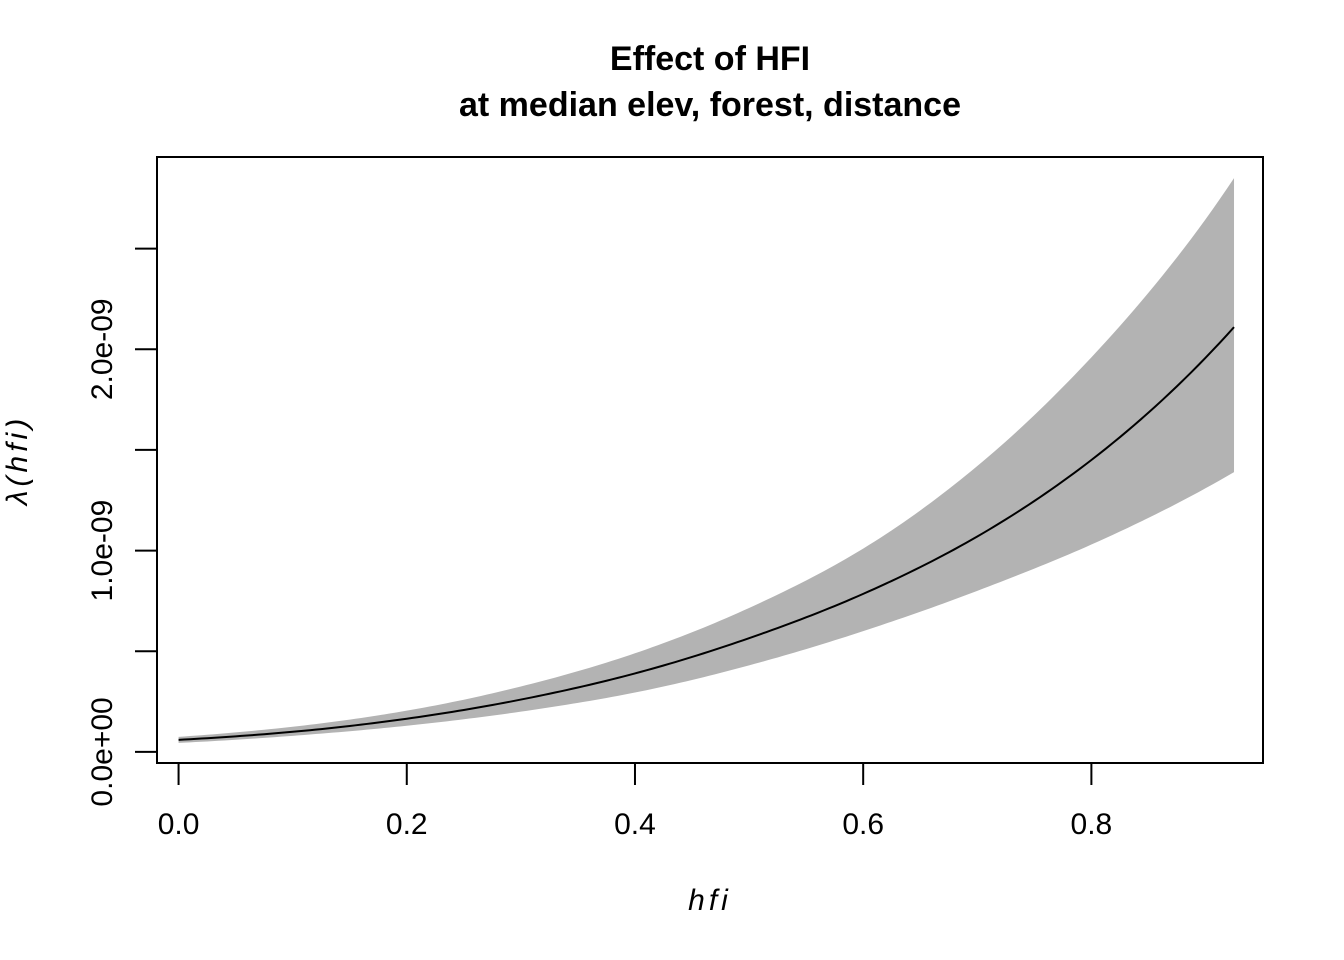 Image resolution: width=1344 pixels, height=960 pixels. Describe the element at coordinates (102, 349) in the screenshot. I see `y-tick-label: 2.0e-09` at that location.